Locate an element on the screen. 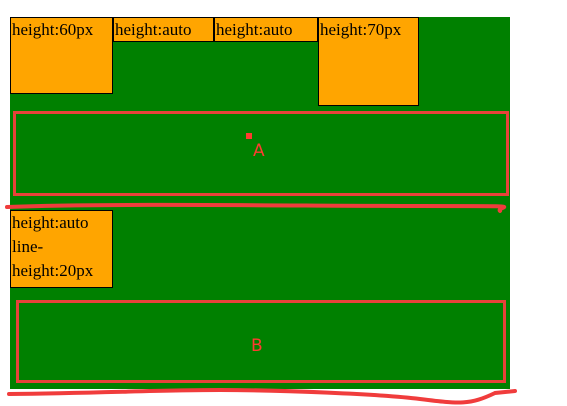 This screenshot has width=567, height=406. underline-bottom is located at coordinates (262, 396).